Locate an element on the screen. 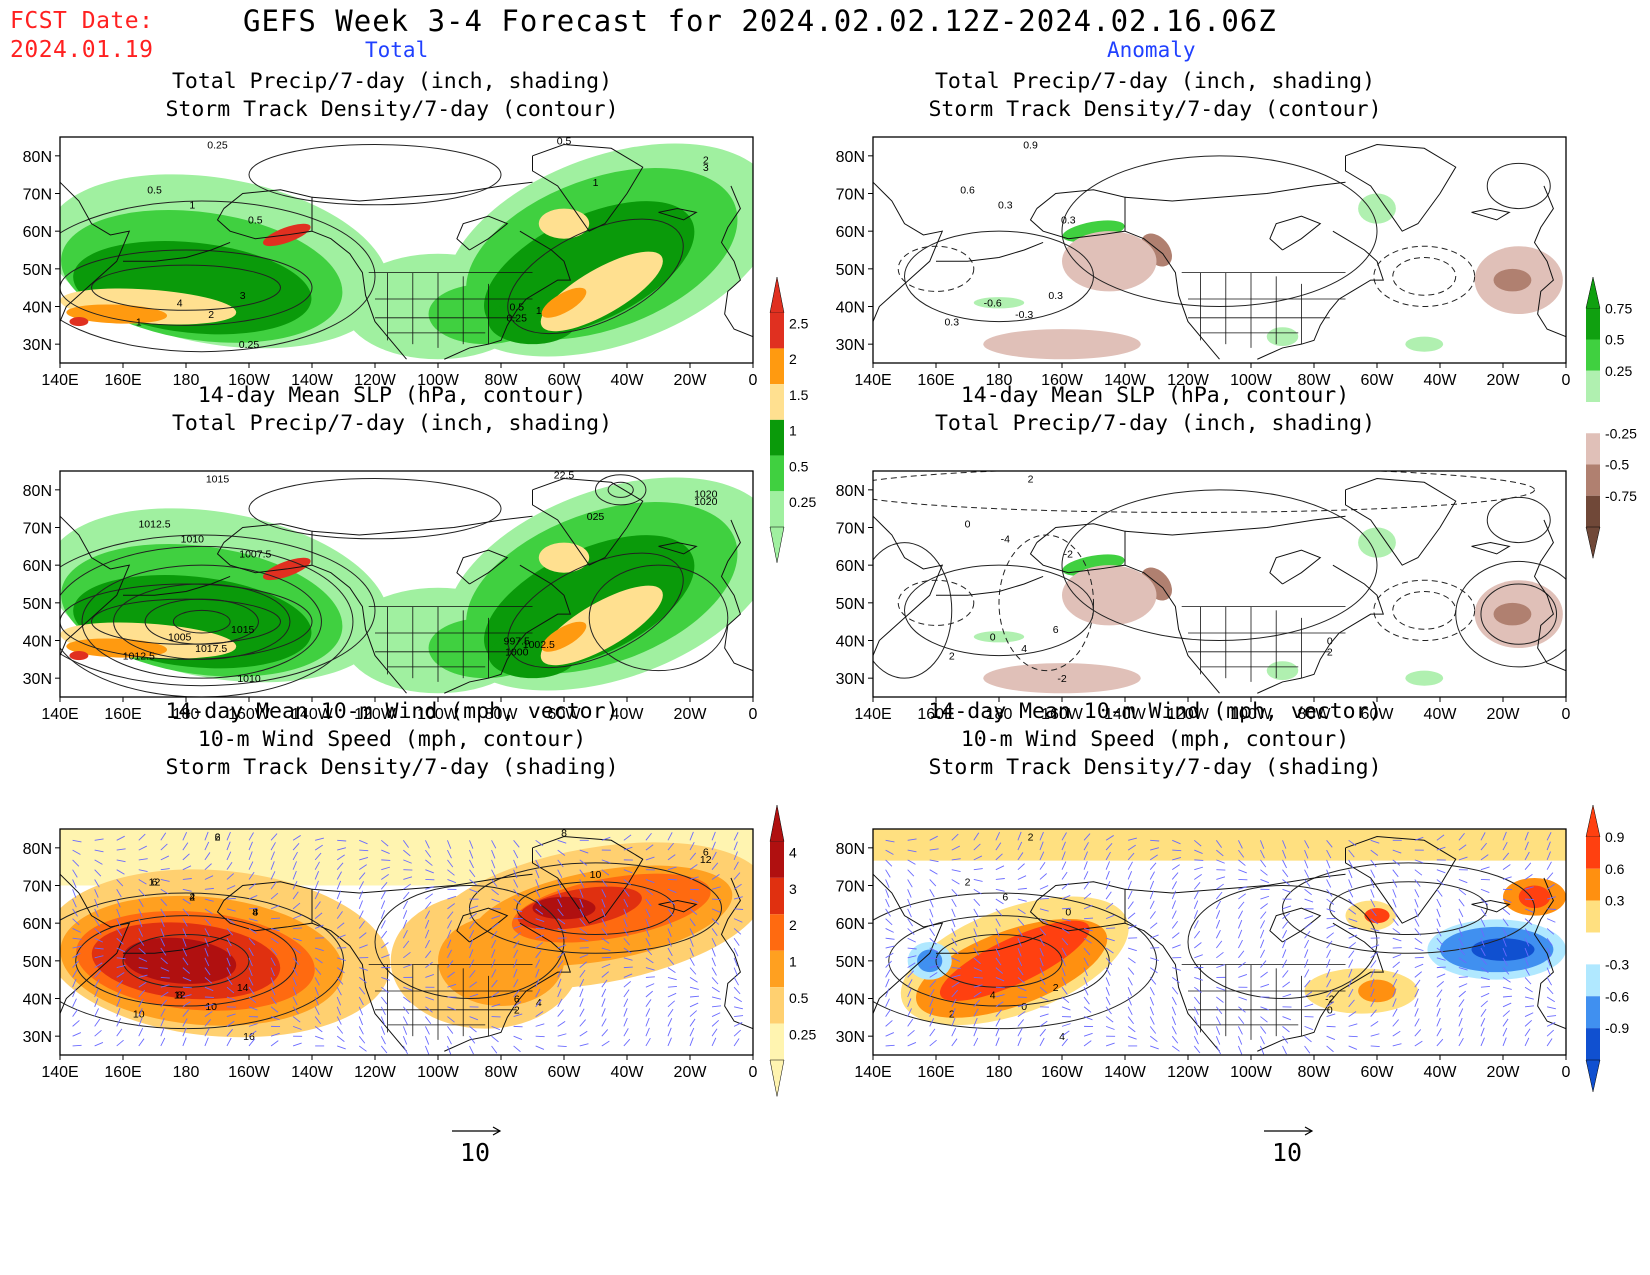 The image size is (1650, 1275). forecast-date-label: FCST Date: is located at coordinates (82, 21).